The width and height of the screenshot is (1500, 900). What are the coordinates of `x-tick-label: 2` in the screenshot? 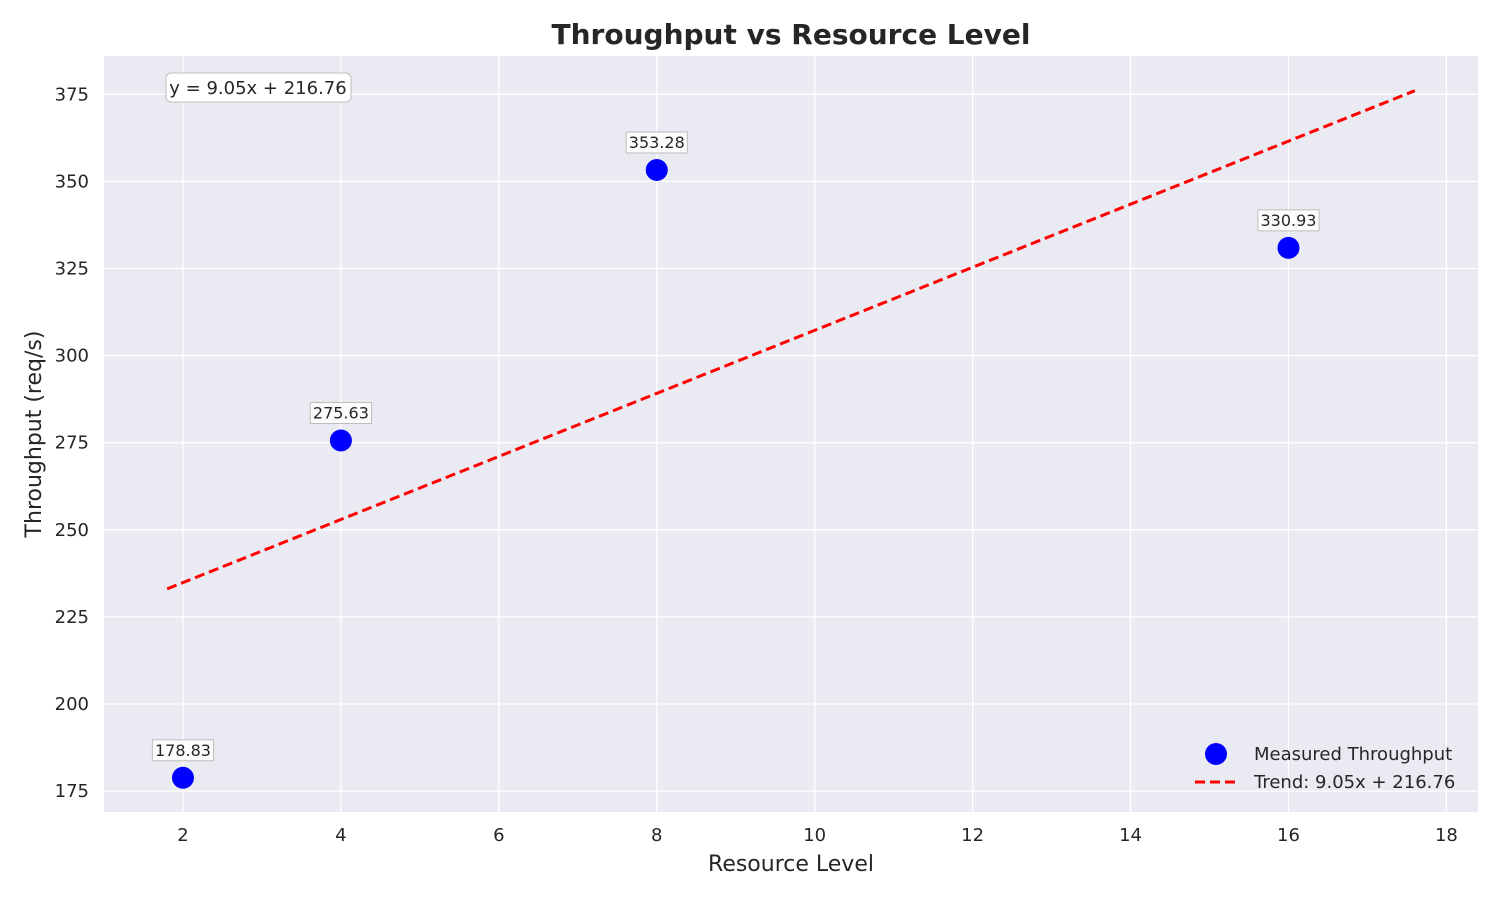 It's located at (182, 835).